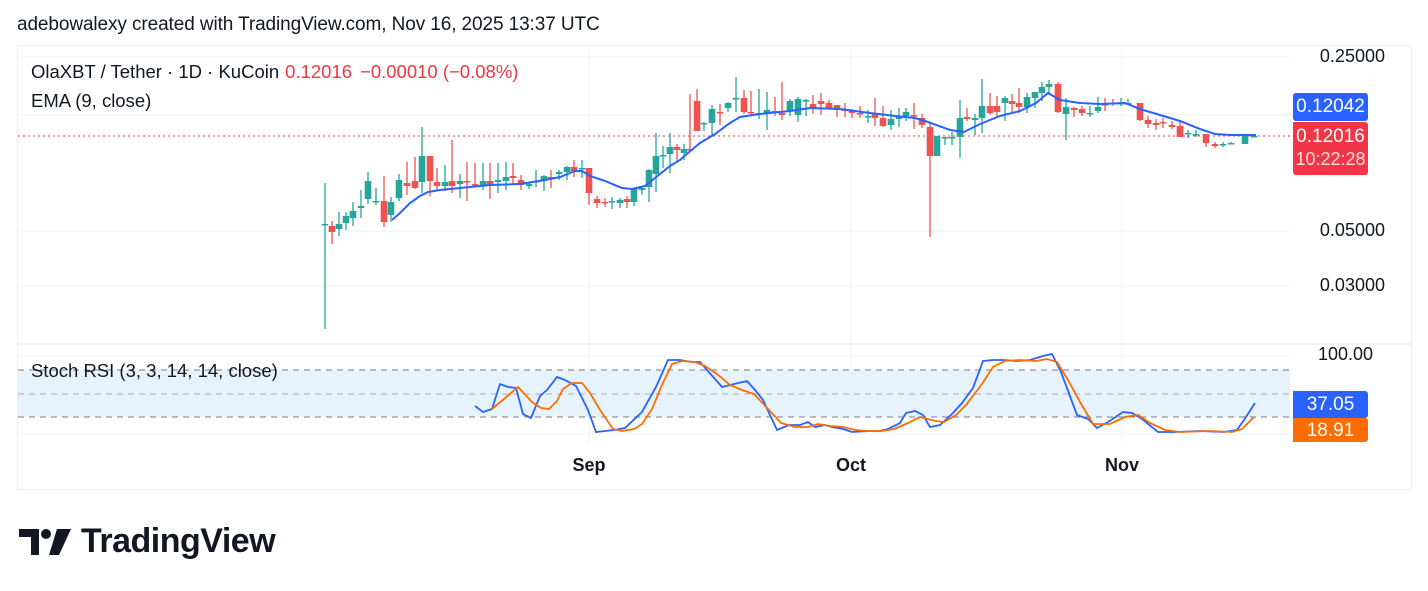 The height and width of the screenshot is (591, 1428). I want to click on stoch-d-tag: 18.91, so click(1330, 430).